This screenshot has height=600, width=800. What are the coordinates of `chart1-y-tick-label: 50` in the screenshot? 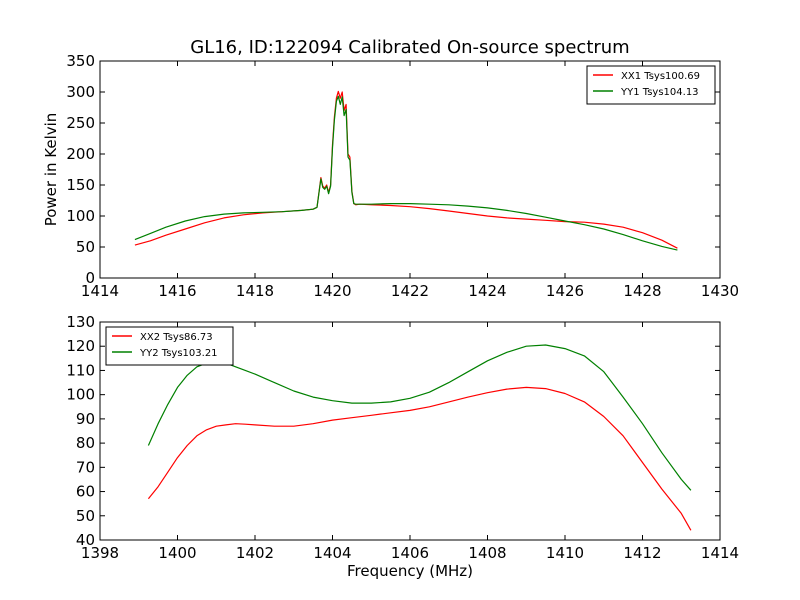 It's located at (85, 516).